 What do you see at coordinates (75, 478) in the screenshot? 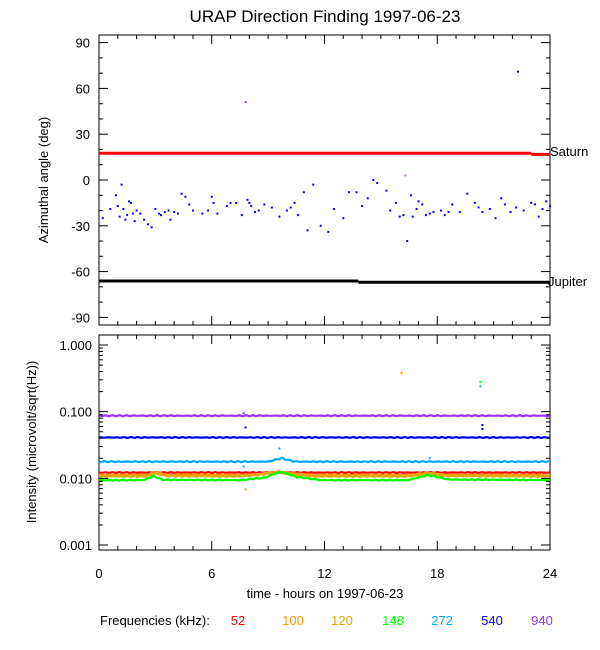
I see `intensity-tick-label: 0.010` at bounding box center [75, 478].